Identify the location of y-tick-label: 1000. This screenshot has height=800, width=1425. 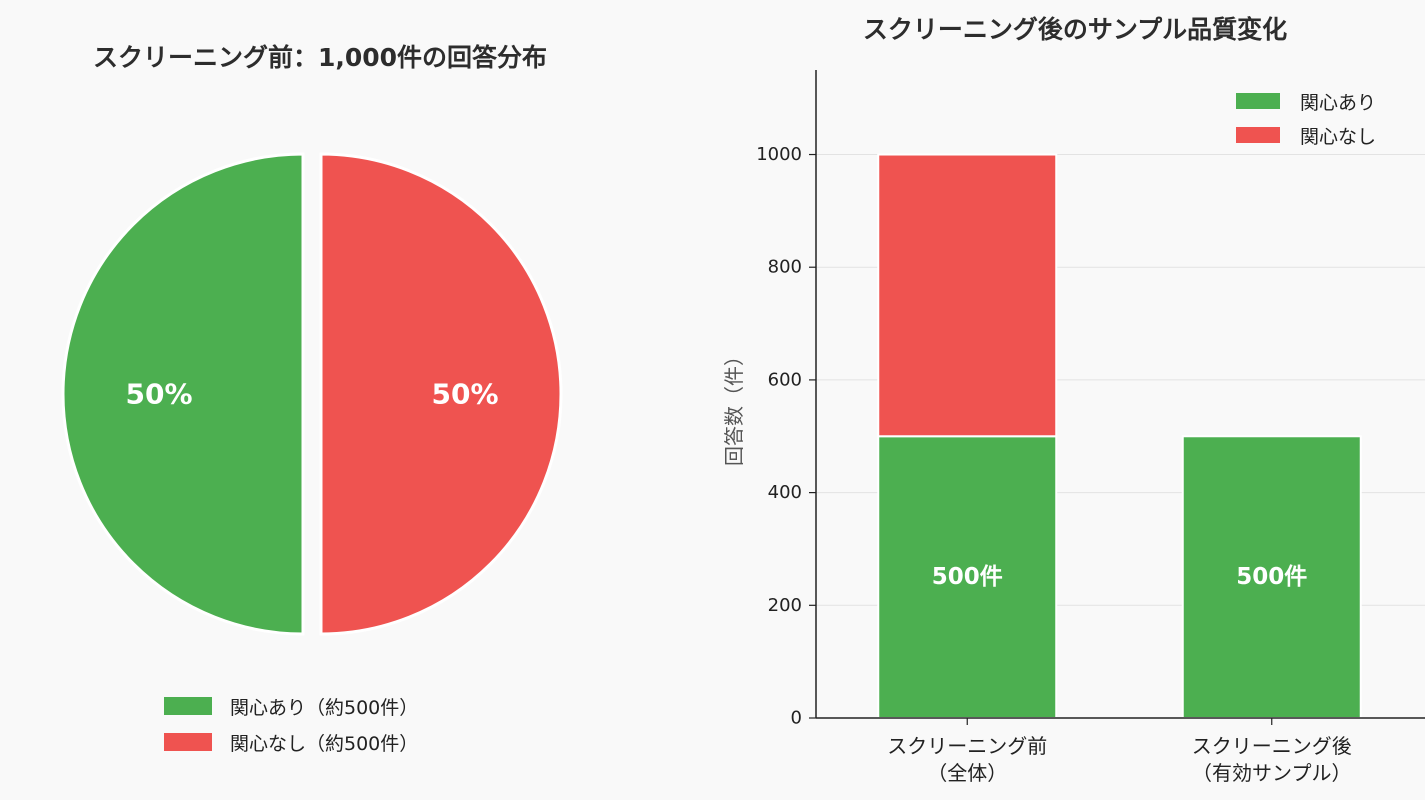
(779, 154).